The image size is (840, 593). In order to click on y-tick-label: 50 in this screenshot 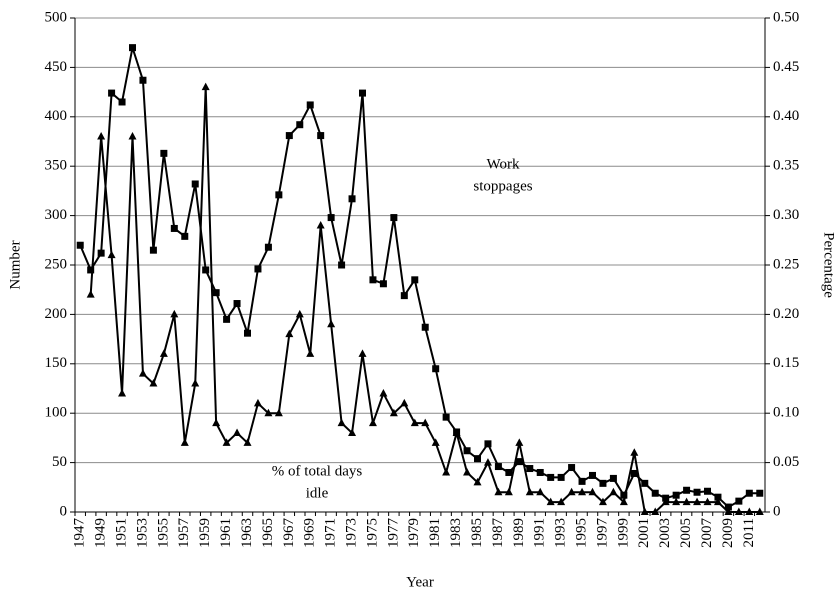, I will do `click(59, 462)`.